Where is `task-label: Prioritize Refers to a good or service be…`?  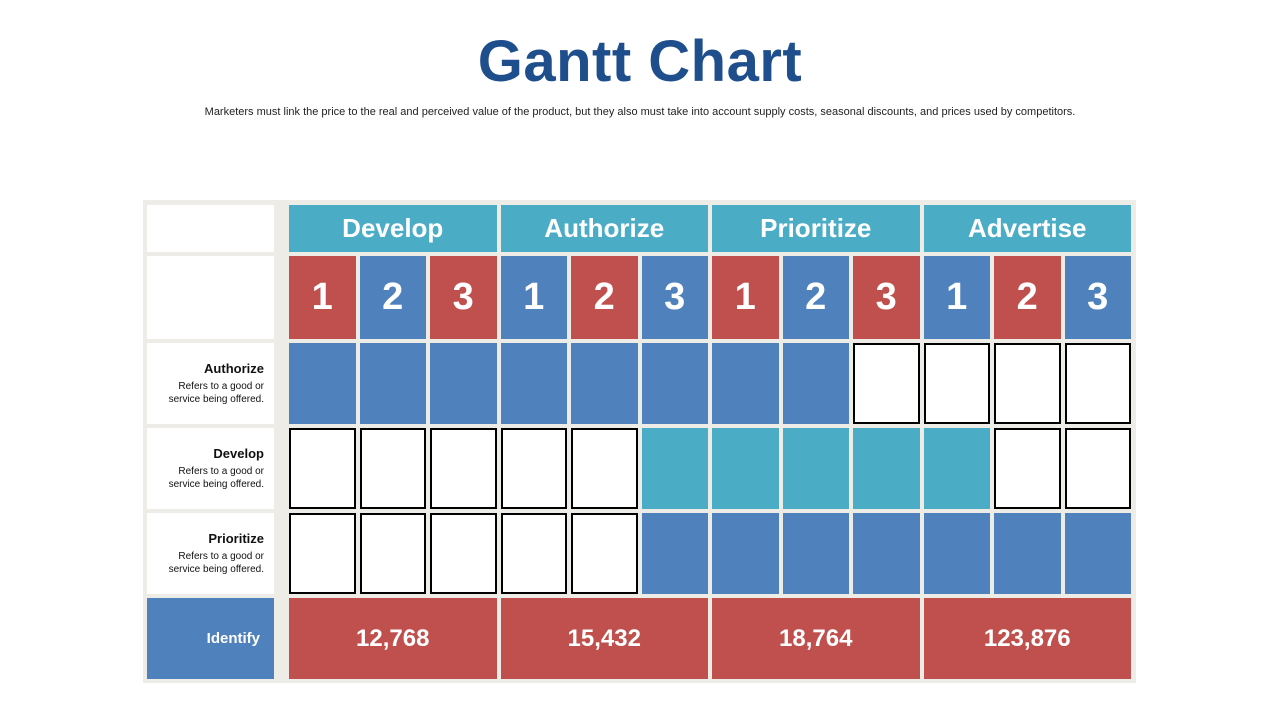 task-label: Prioritize Refers to a good or service be… is located at coordinates (210, 553).